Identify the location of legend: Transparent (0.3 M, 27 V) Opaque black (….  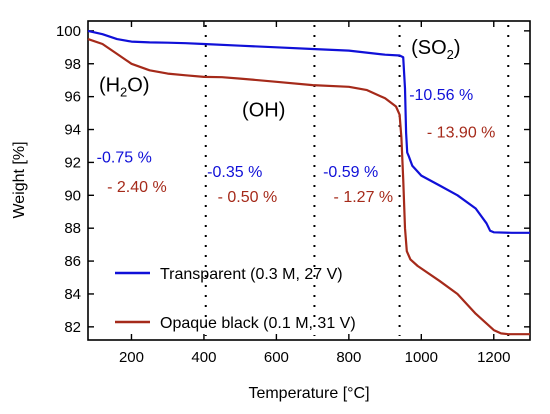
(235, 299).